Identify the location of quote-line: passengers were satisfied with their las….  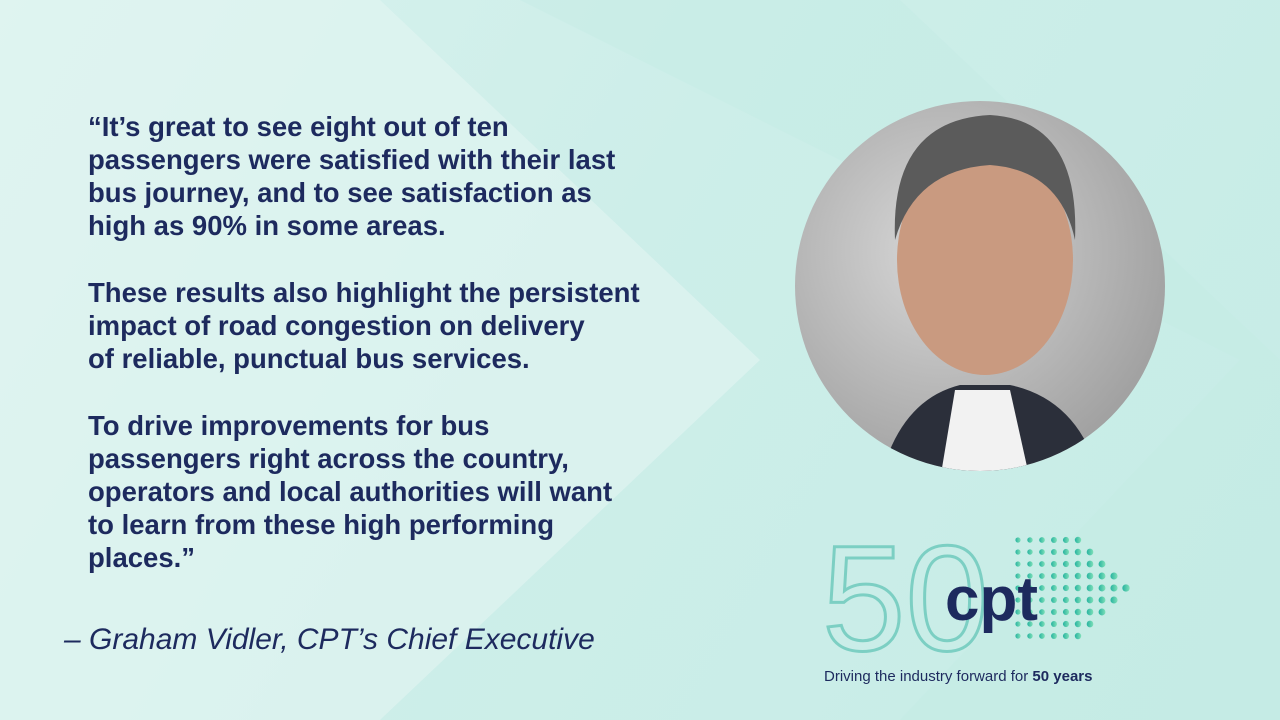
(352, 159).